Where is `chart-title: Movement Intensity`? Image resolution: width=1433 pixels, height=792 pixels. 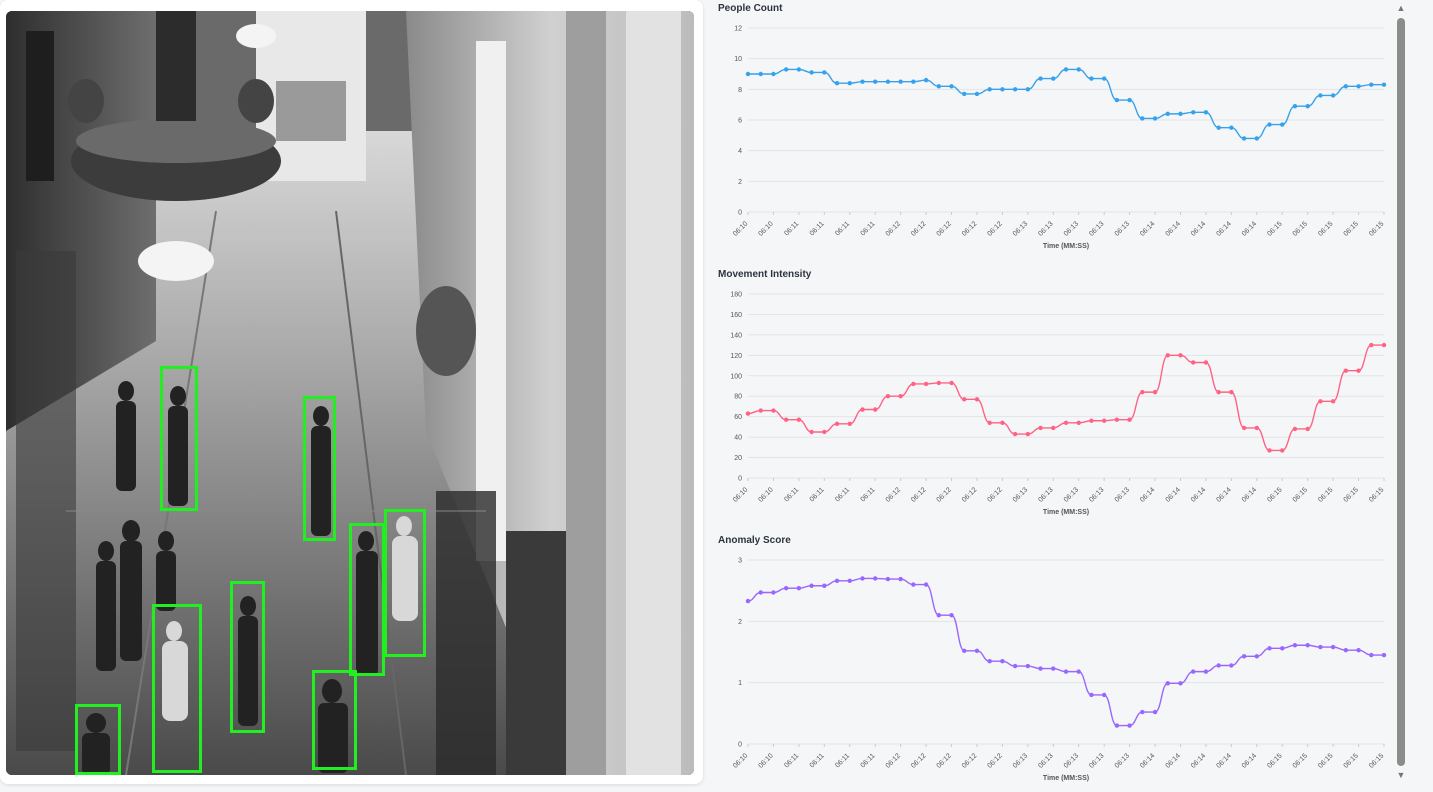 chart-title: Movement Intensity is located at coordinates (765, 274).